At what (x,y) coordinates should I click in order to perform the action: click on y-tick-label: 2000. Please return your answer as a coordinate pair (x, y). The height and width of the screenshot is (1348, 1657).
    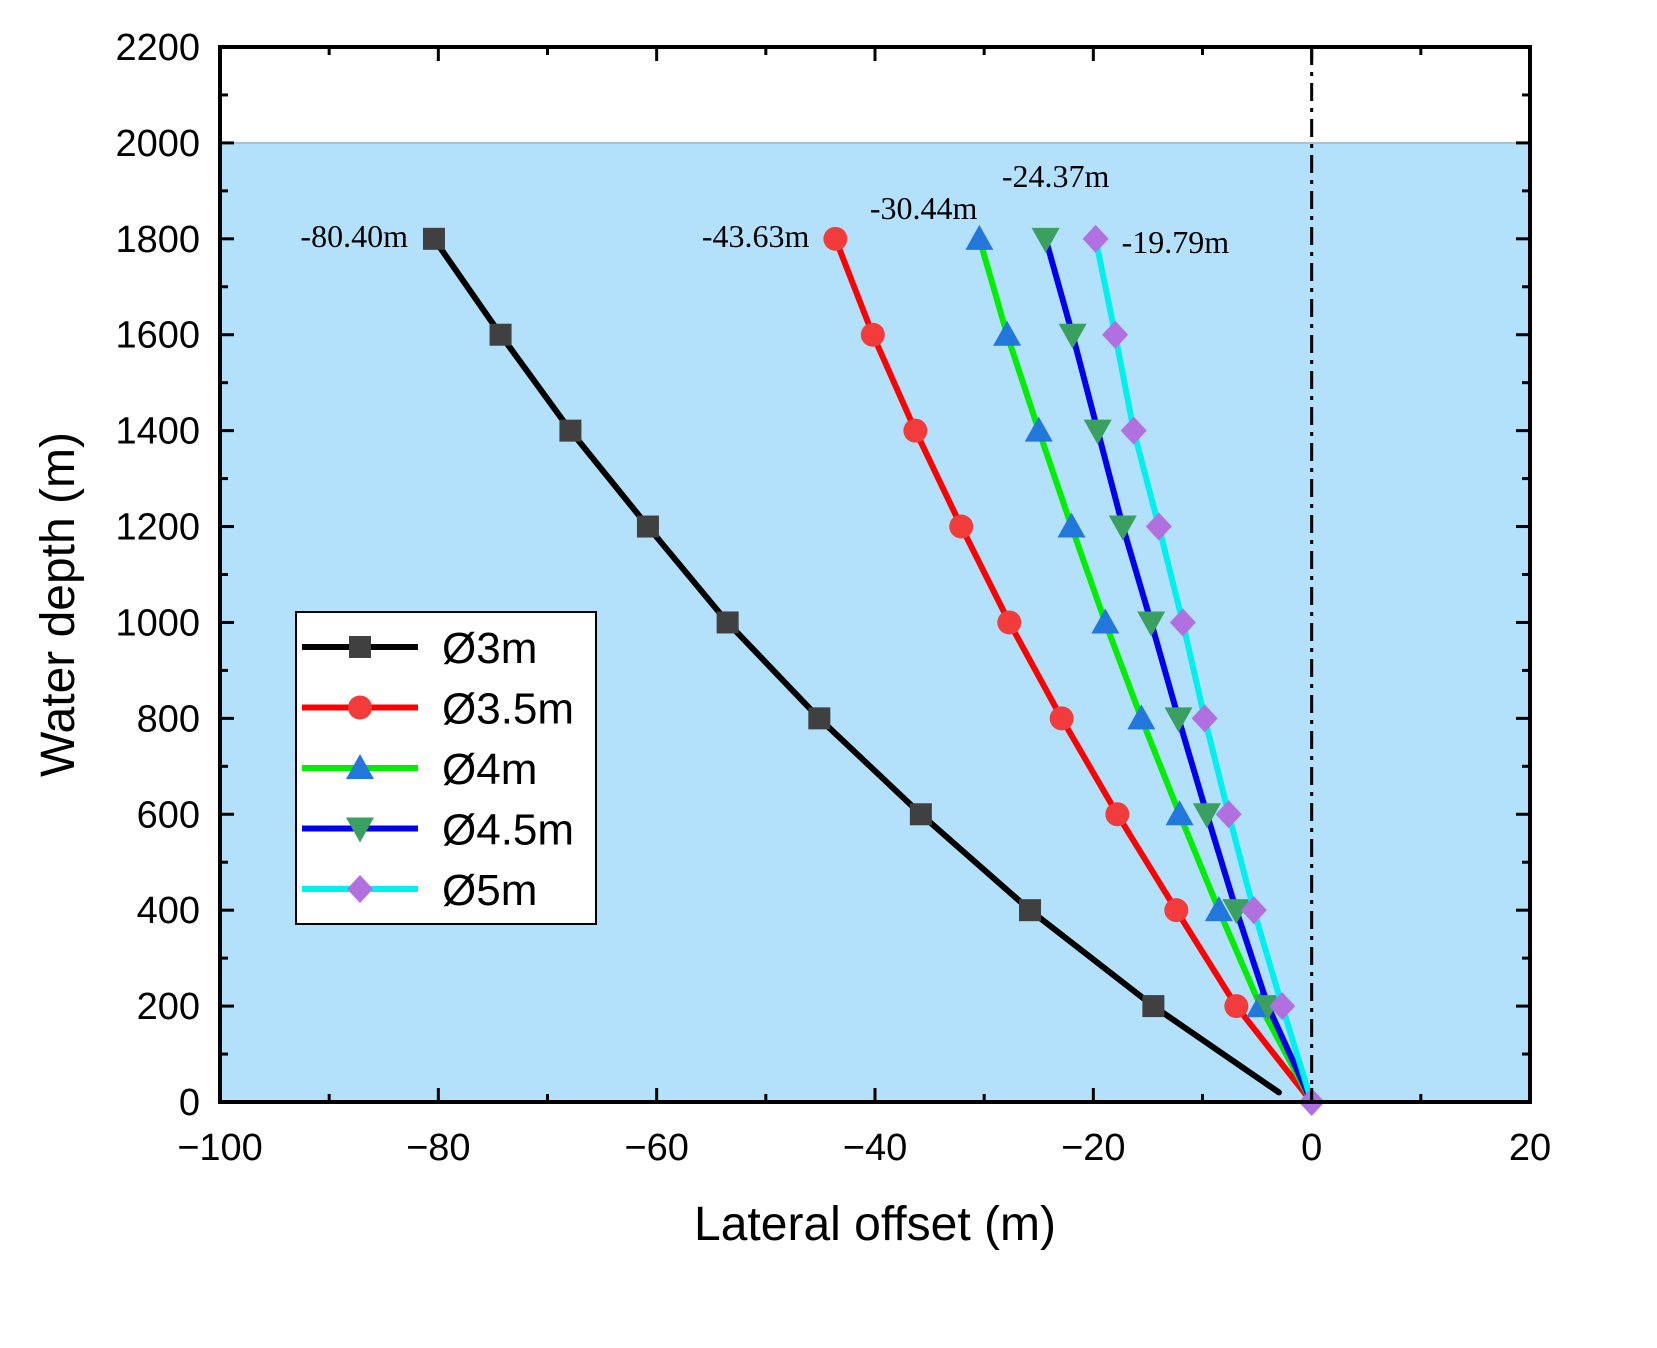
    Looking at the image, I should click on (157, 144).